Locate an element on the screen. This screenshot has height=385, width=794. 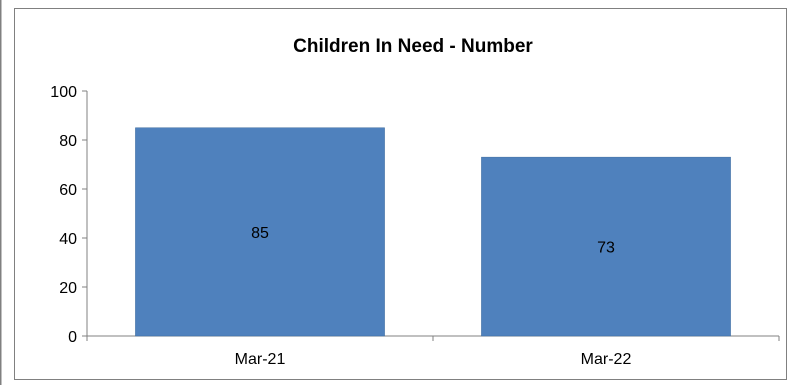
data-label: 73 is located at coordinates (606, 248).